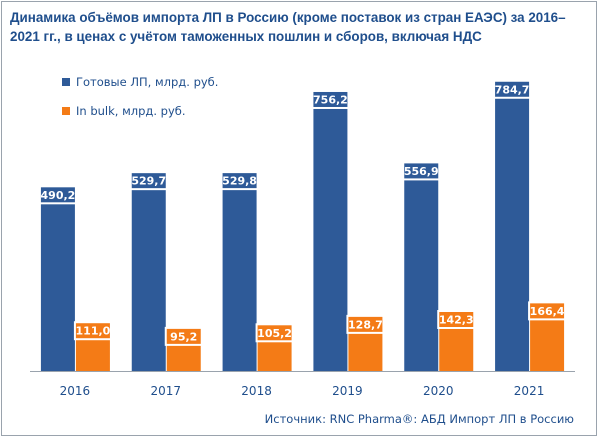 This screenshot has height=439, width=600. I want to click on bar-s1-2019, so click(330, 235).